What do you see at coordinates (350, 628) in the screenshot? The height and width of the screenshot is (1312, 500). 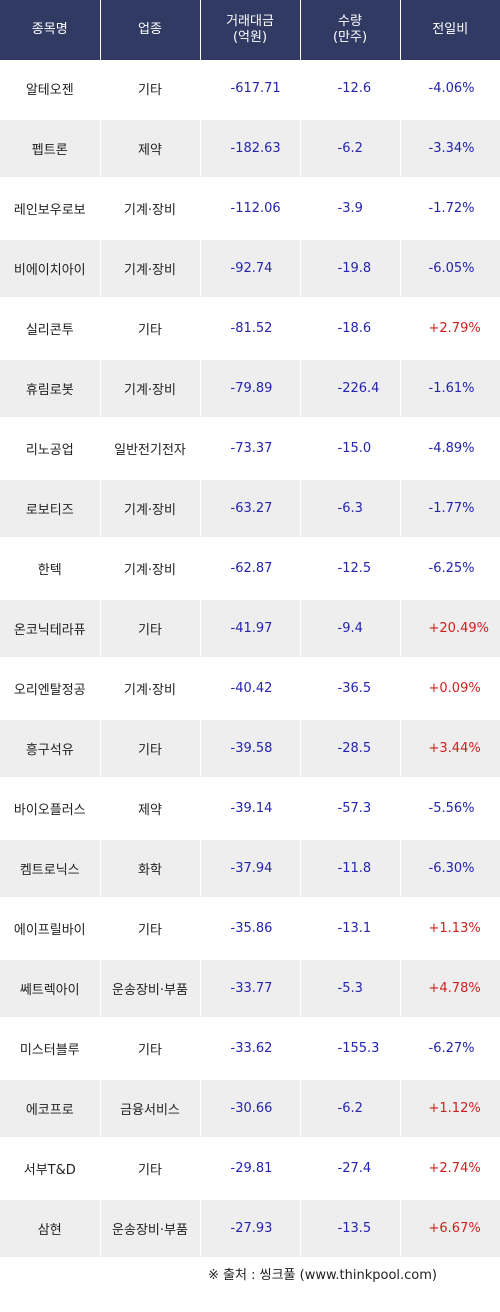 I see `cell-quantity: -9.4` at bounding box center [350, 628].